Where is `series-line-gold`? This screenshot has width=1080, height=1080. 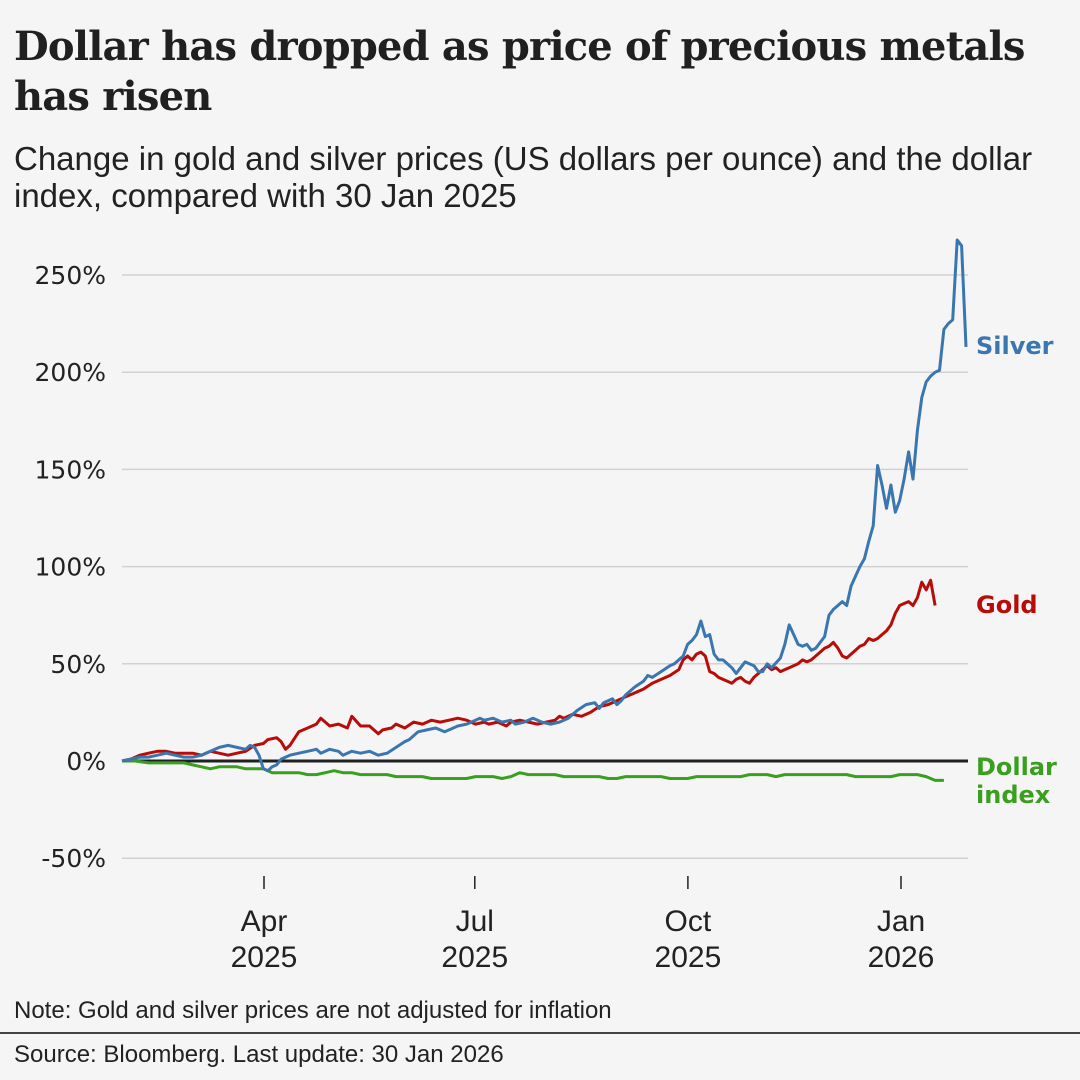 series-line-gold is located at coordinates (529, 670).